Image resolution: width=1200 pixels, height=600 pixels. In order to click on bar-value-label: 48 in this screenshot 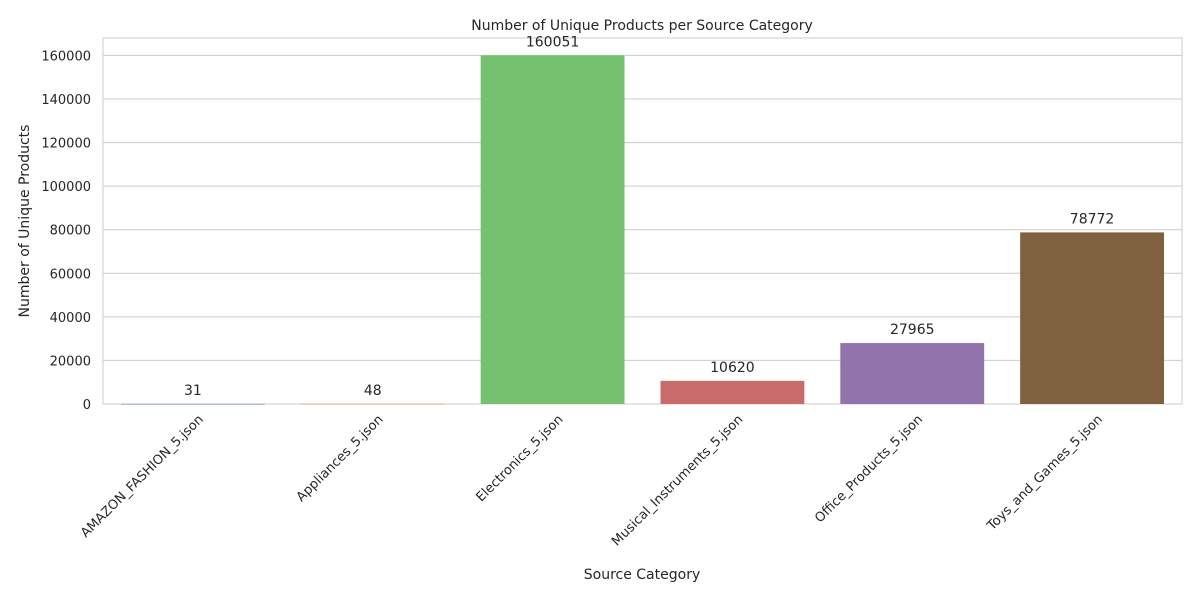, I will do `click(373, 391)`.